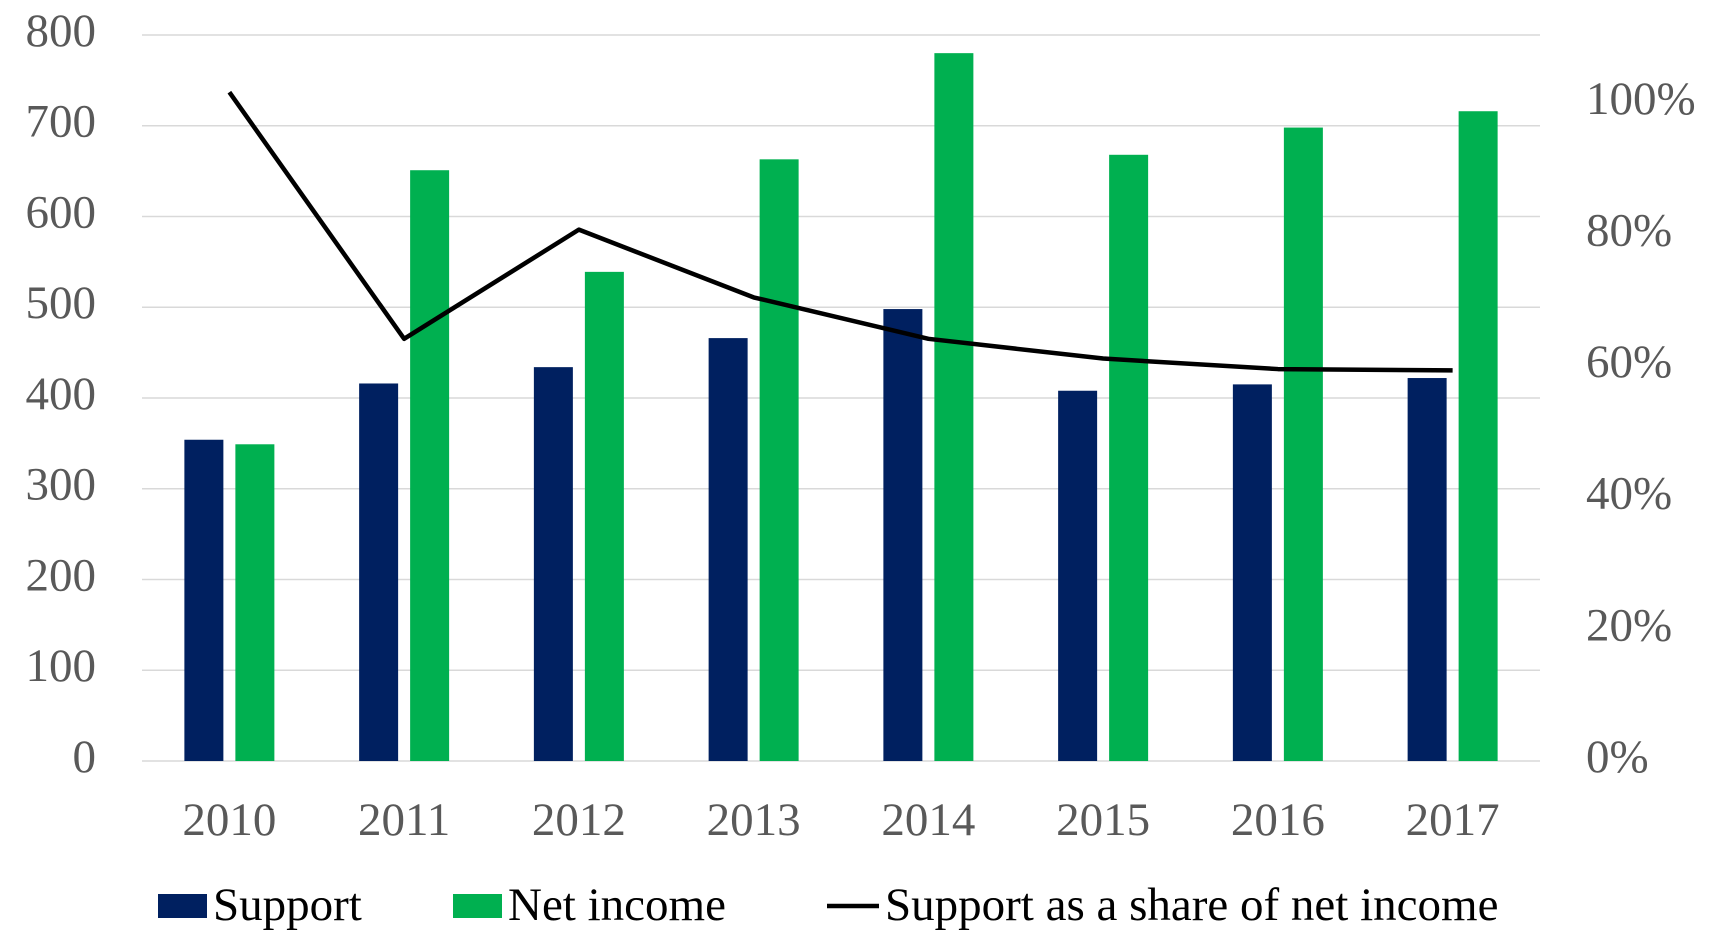  What do you see at coordinates (1629, 362) in the screenshot?
I see `y2-tick-label: 60%` at bounding box center [1629, 362].